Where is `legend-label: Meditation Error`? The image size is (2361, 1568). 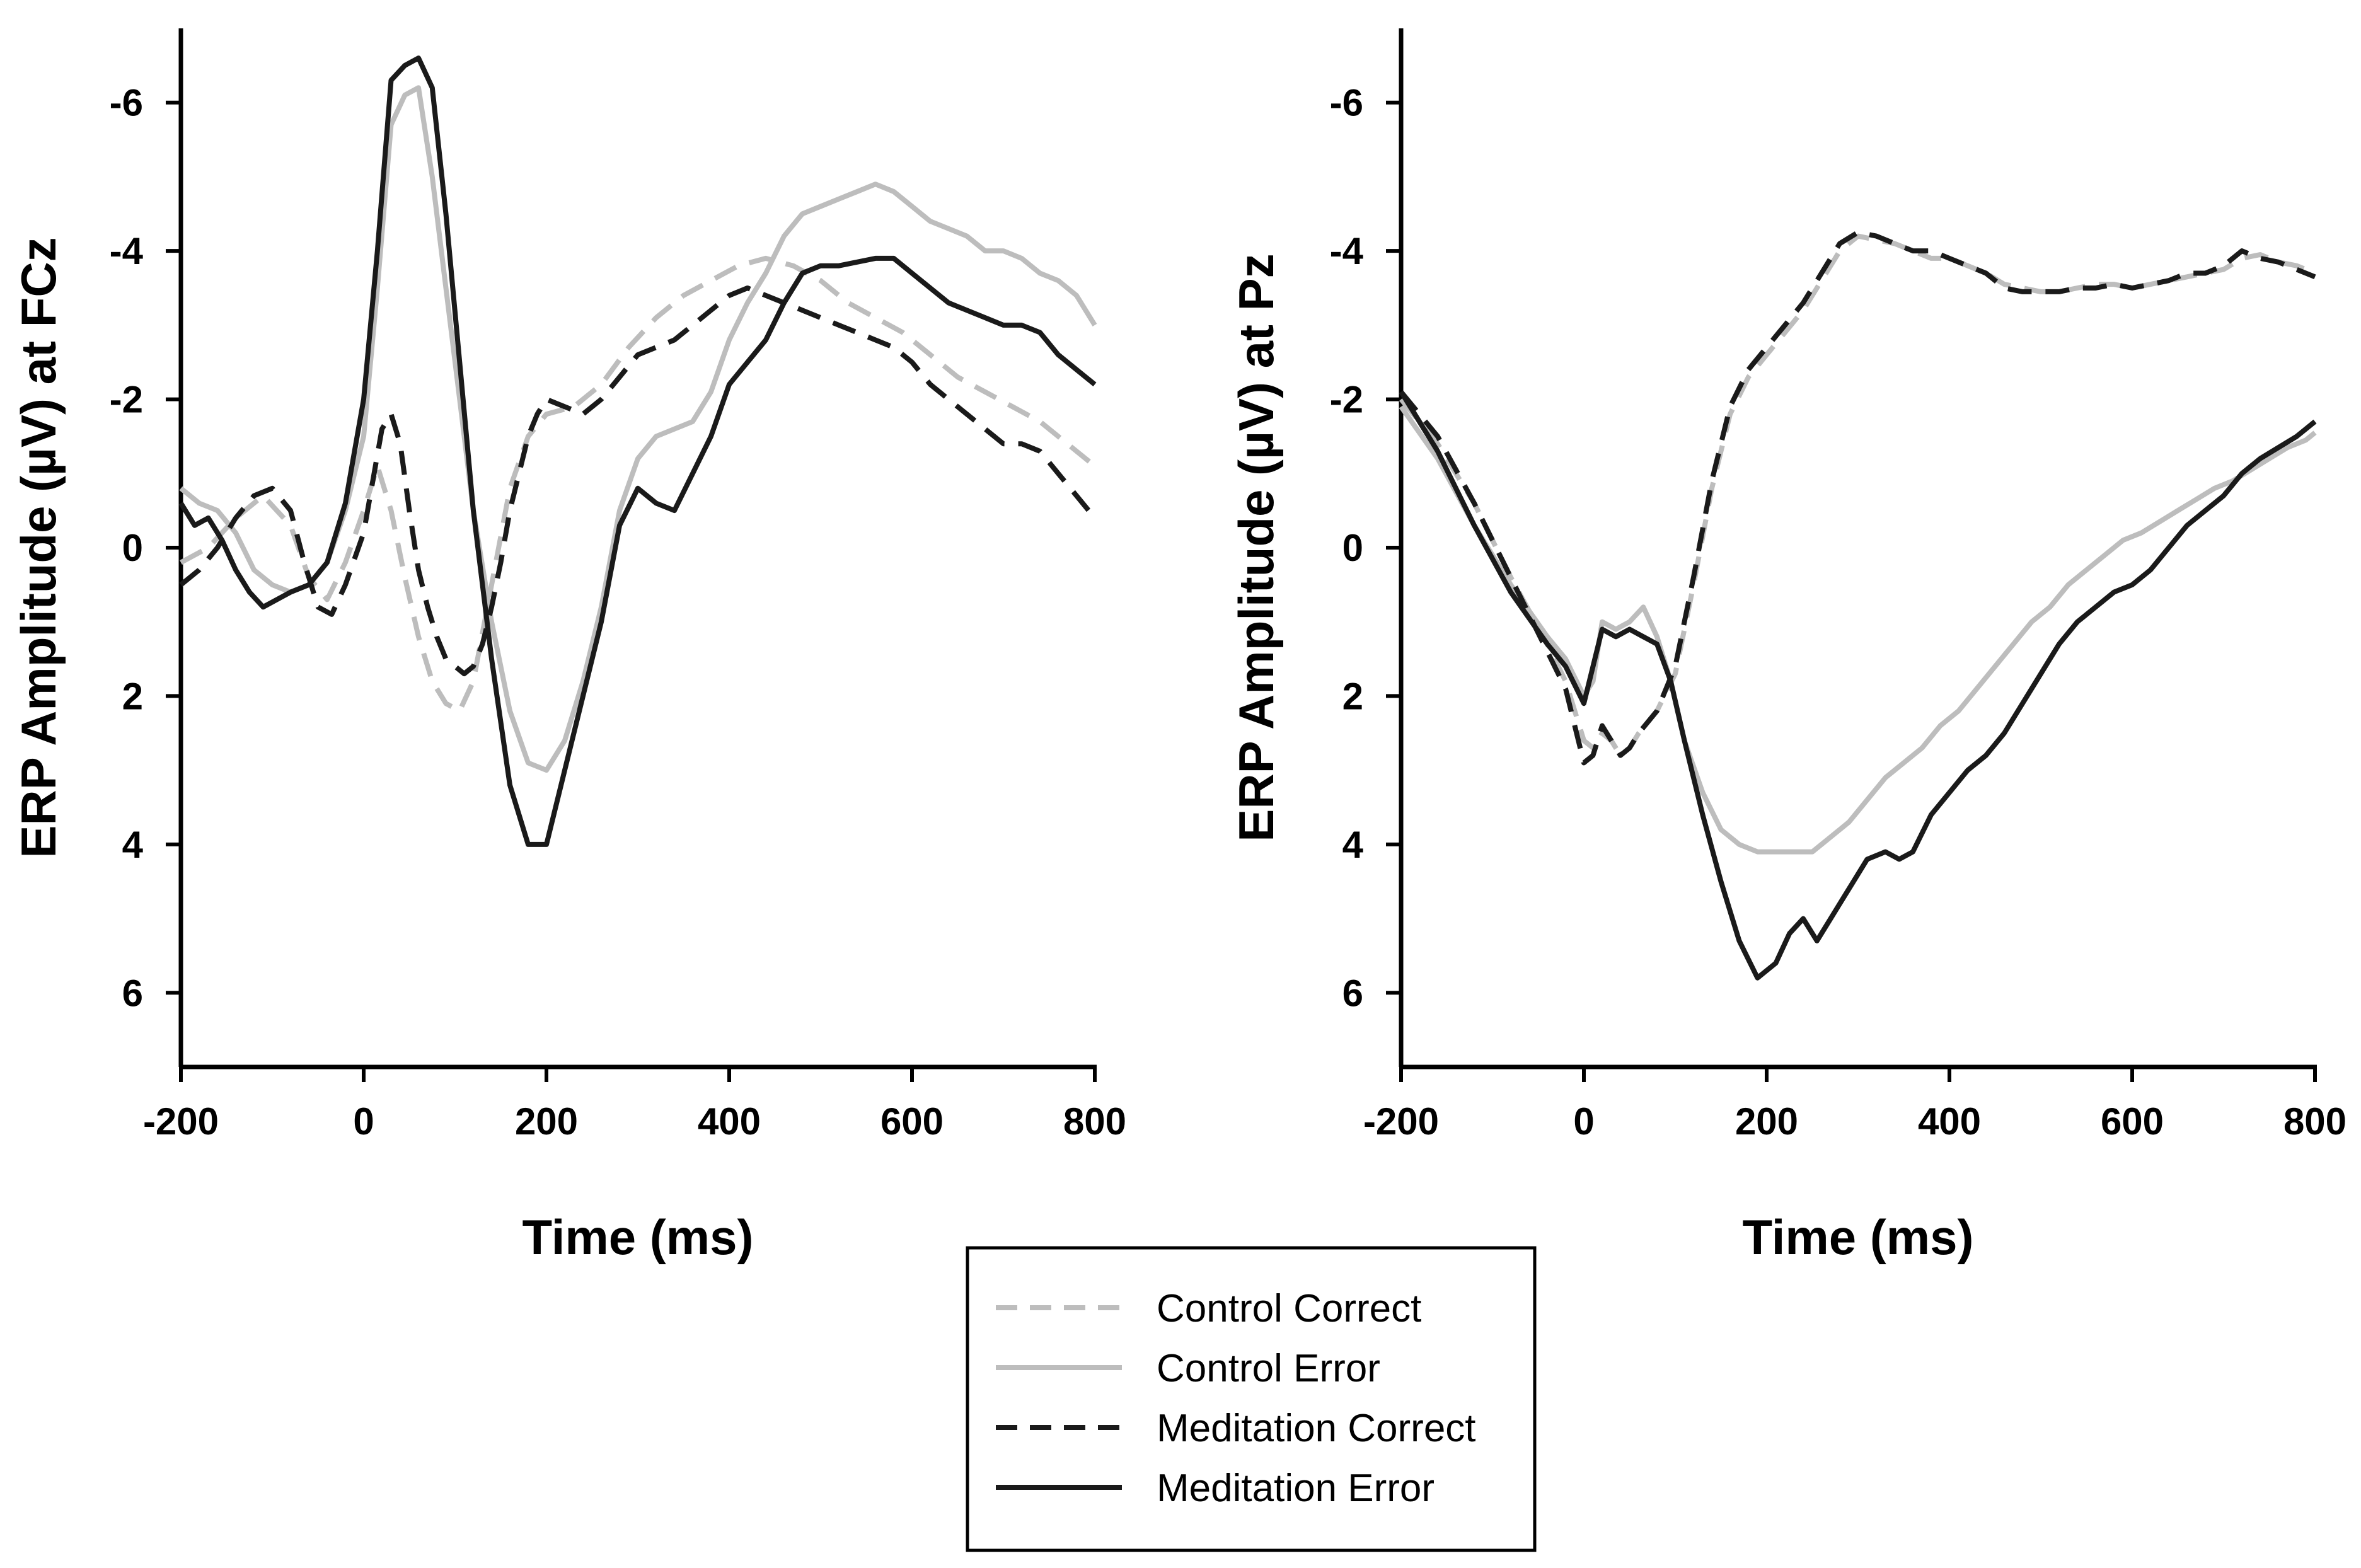
legend-label: Meditation Error is located at coordinates (1295, 1489).